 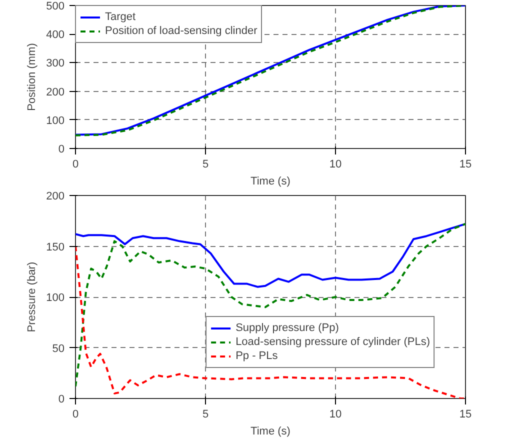 I want to click on legend-label: Target, so click(x=120, y=17).